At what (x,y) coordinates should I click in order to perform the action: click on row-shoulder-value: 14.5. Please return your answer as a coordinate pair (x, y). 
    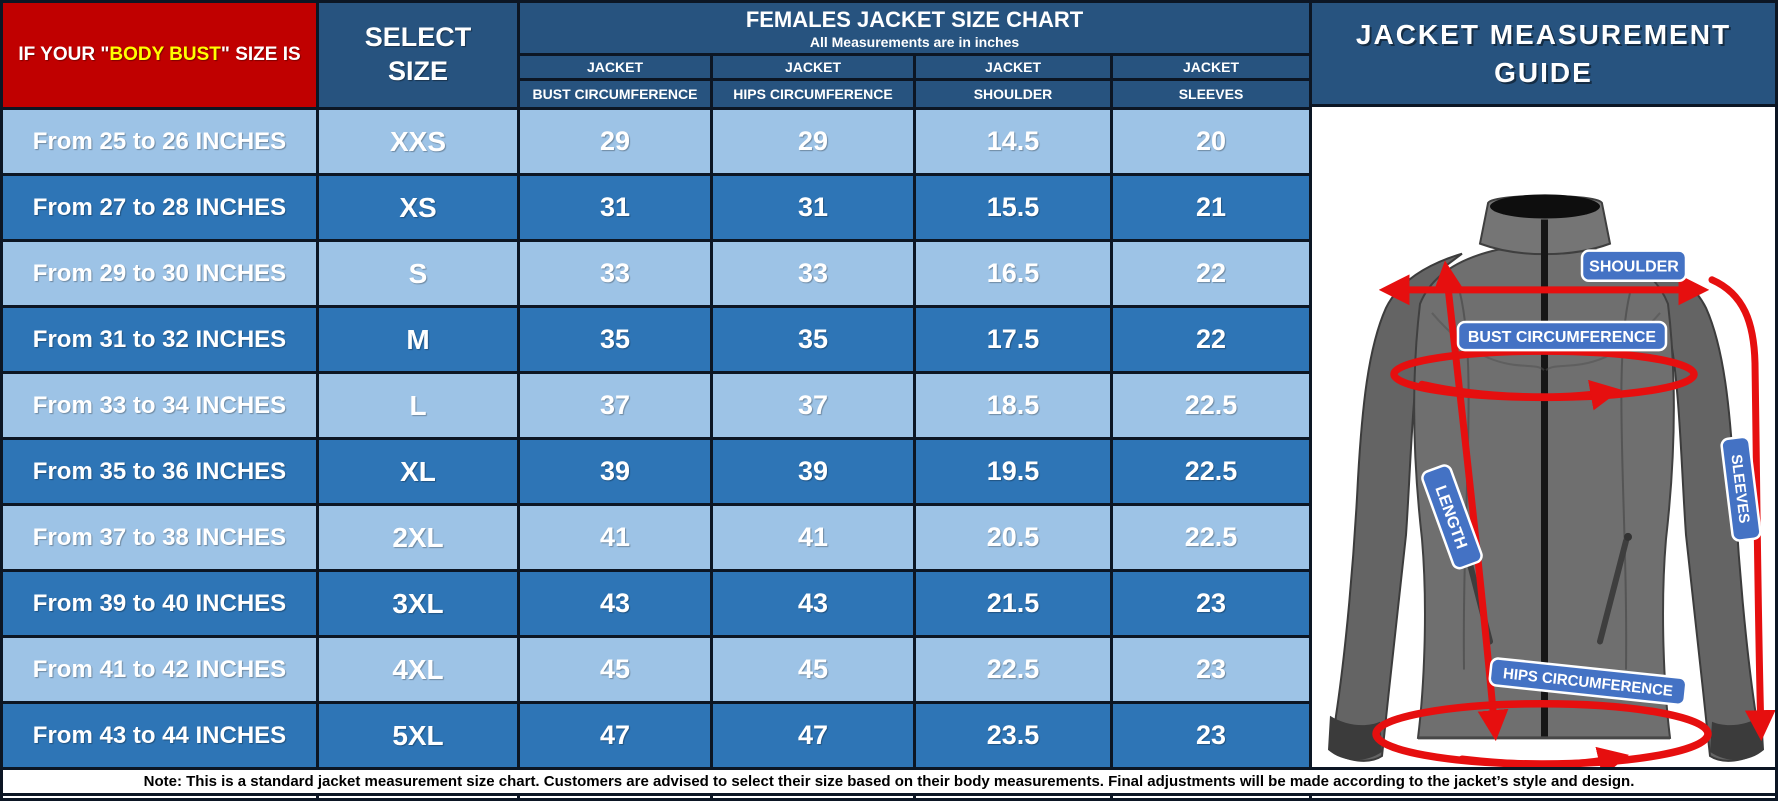
    Looking at the image, I should click on (1013, 141).